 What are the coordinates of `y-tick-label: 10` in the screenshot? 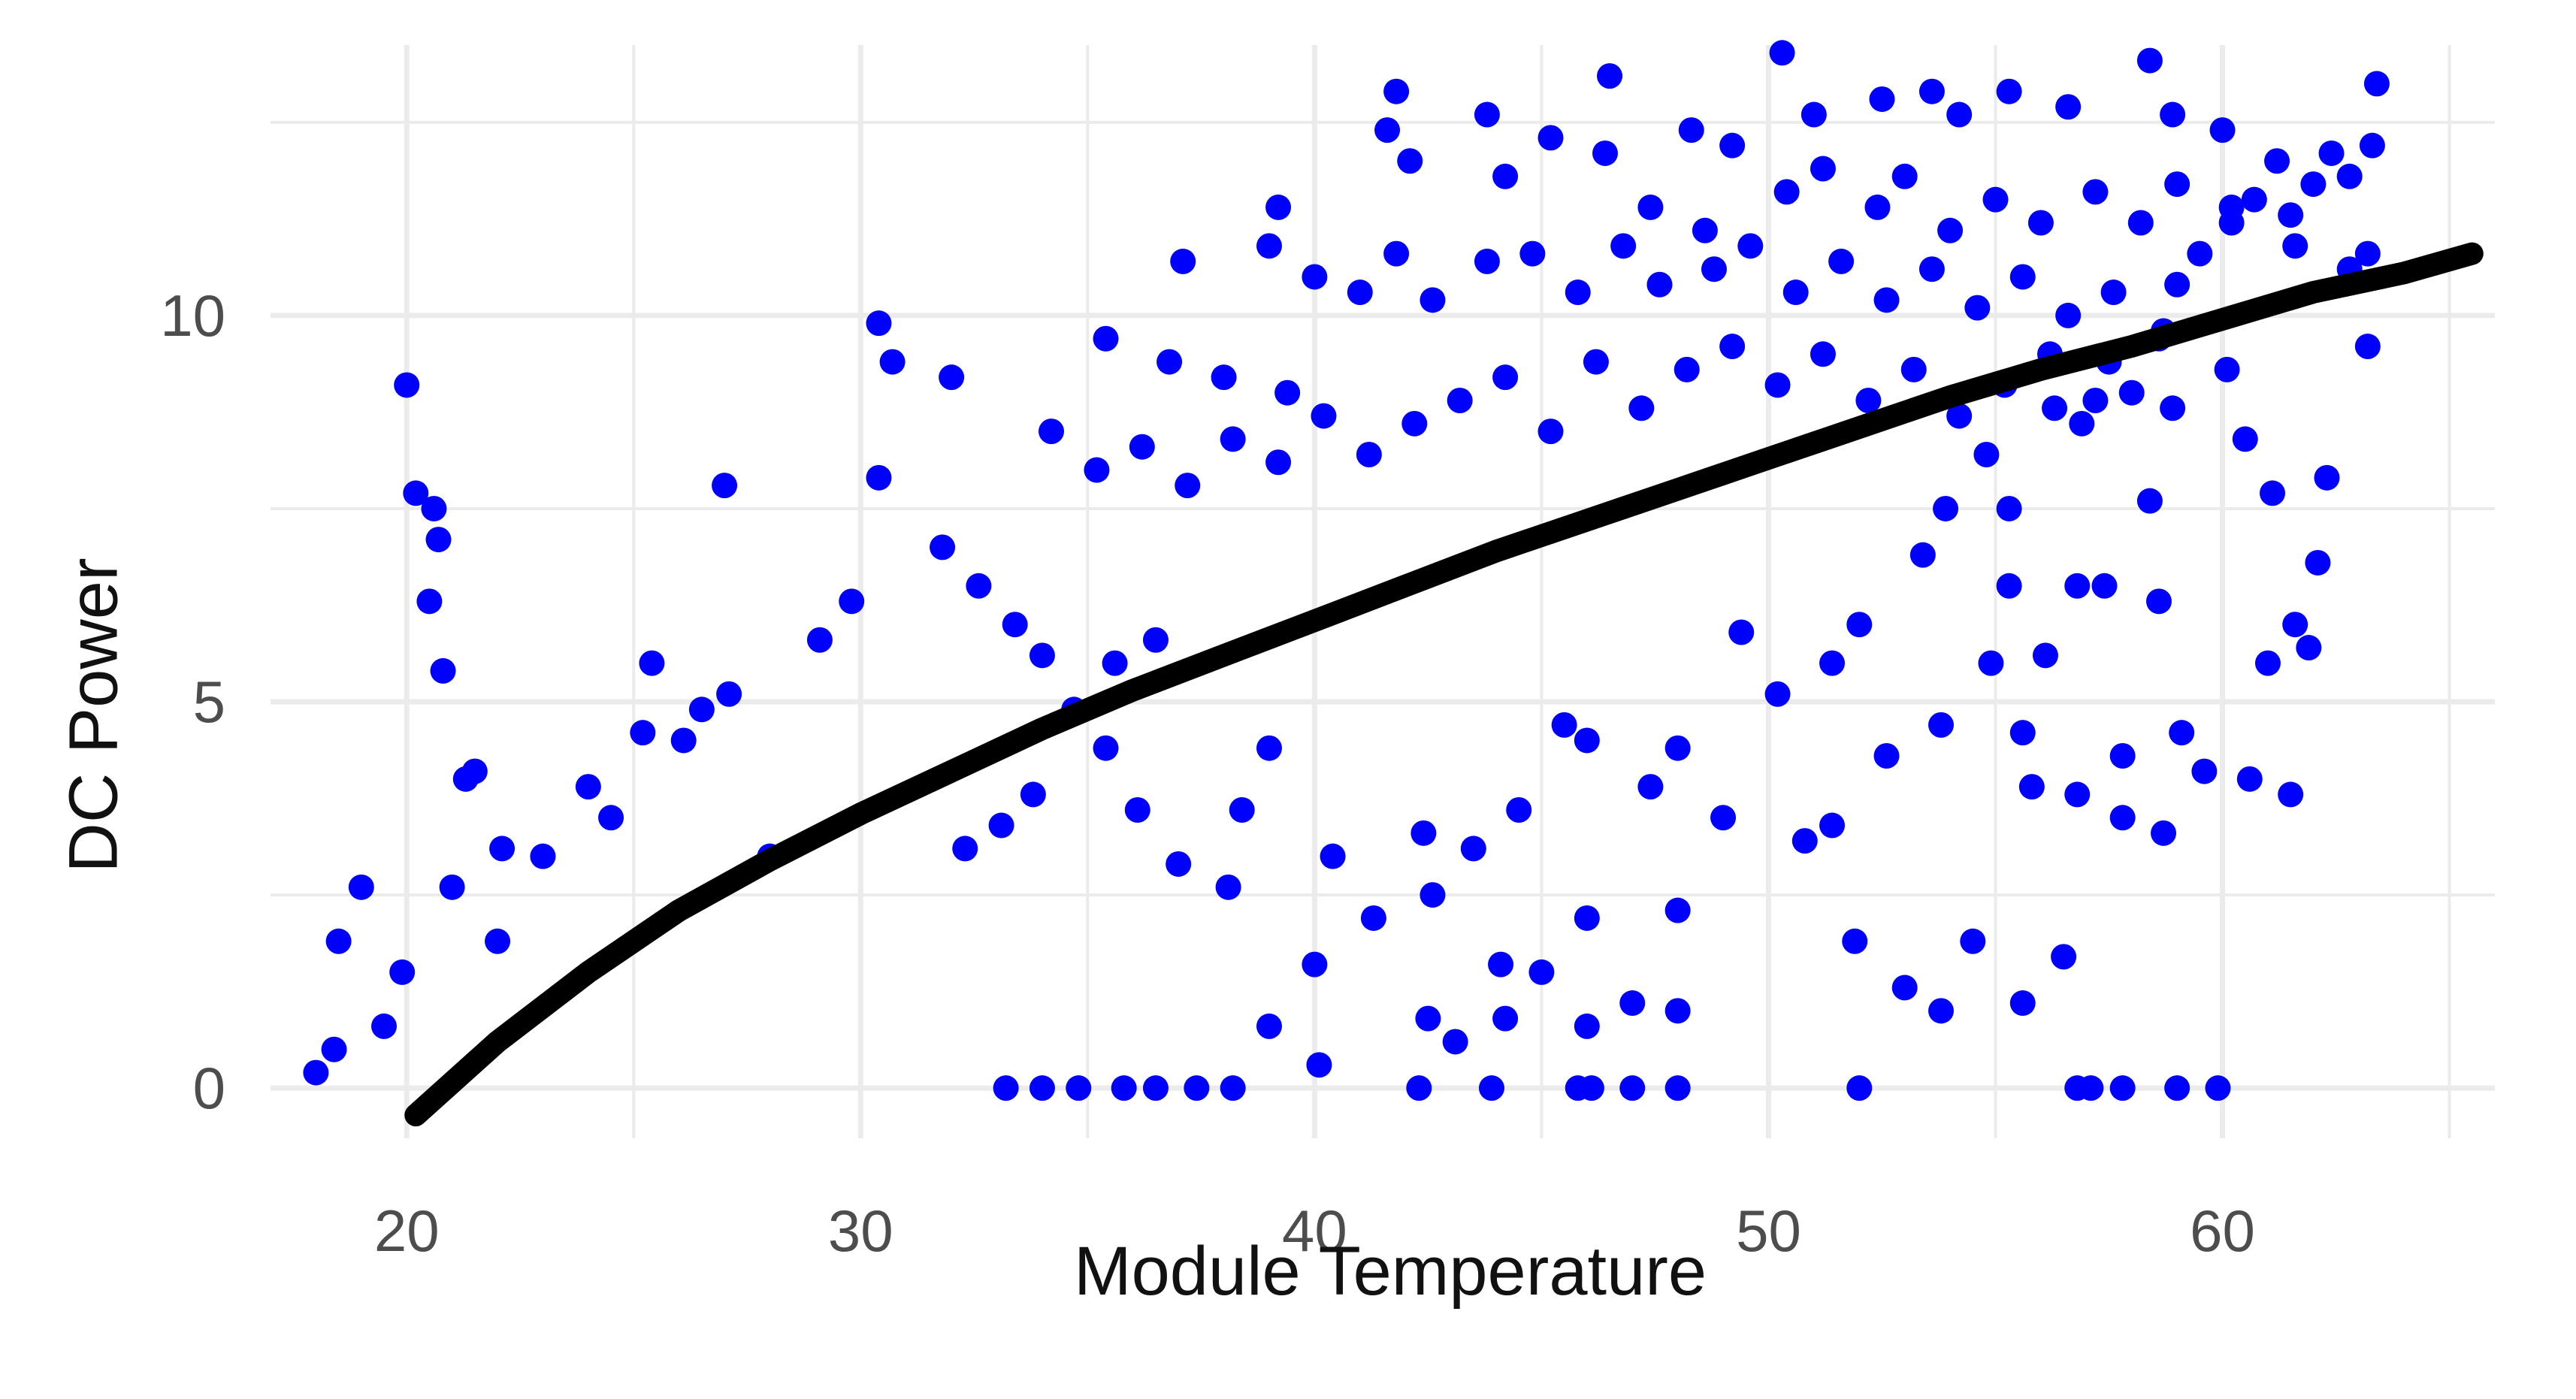 It's located at (192, 316).